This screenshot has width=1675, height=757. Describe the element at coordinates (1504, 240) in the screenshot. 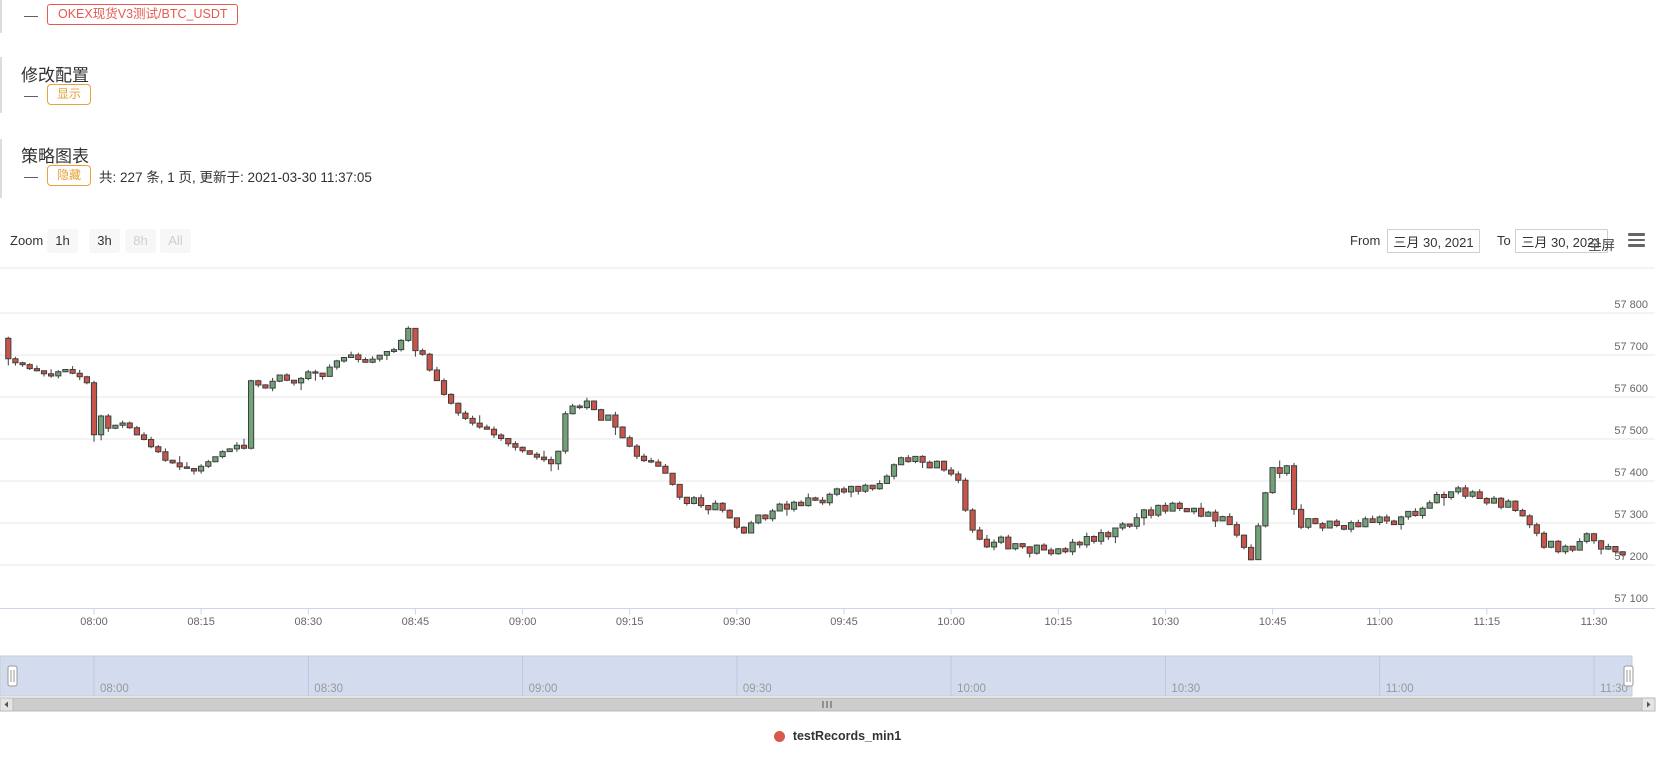

I see `to-label: To` at that location.